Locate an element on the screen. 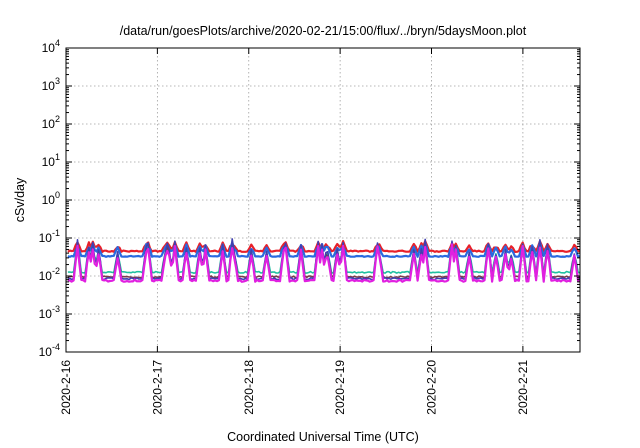 The height and width of the screenshot is (448, 640). y-tick-label: 10² is located at coordinates (51, 122).